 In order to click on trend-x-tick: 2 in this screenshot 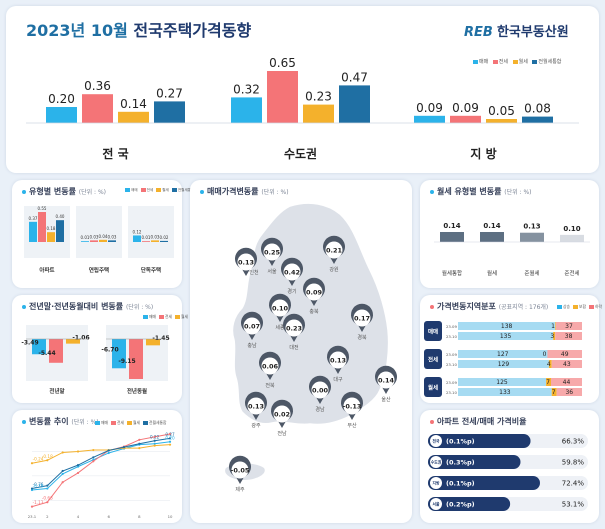, I will do `click(47, 516)`.